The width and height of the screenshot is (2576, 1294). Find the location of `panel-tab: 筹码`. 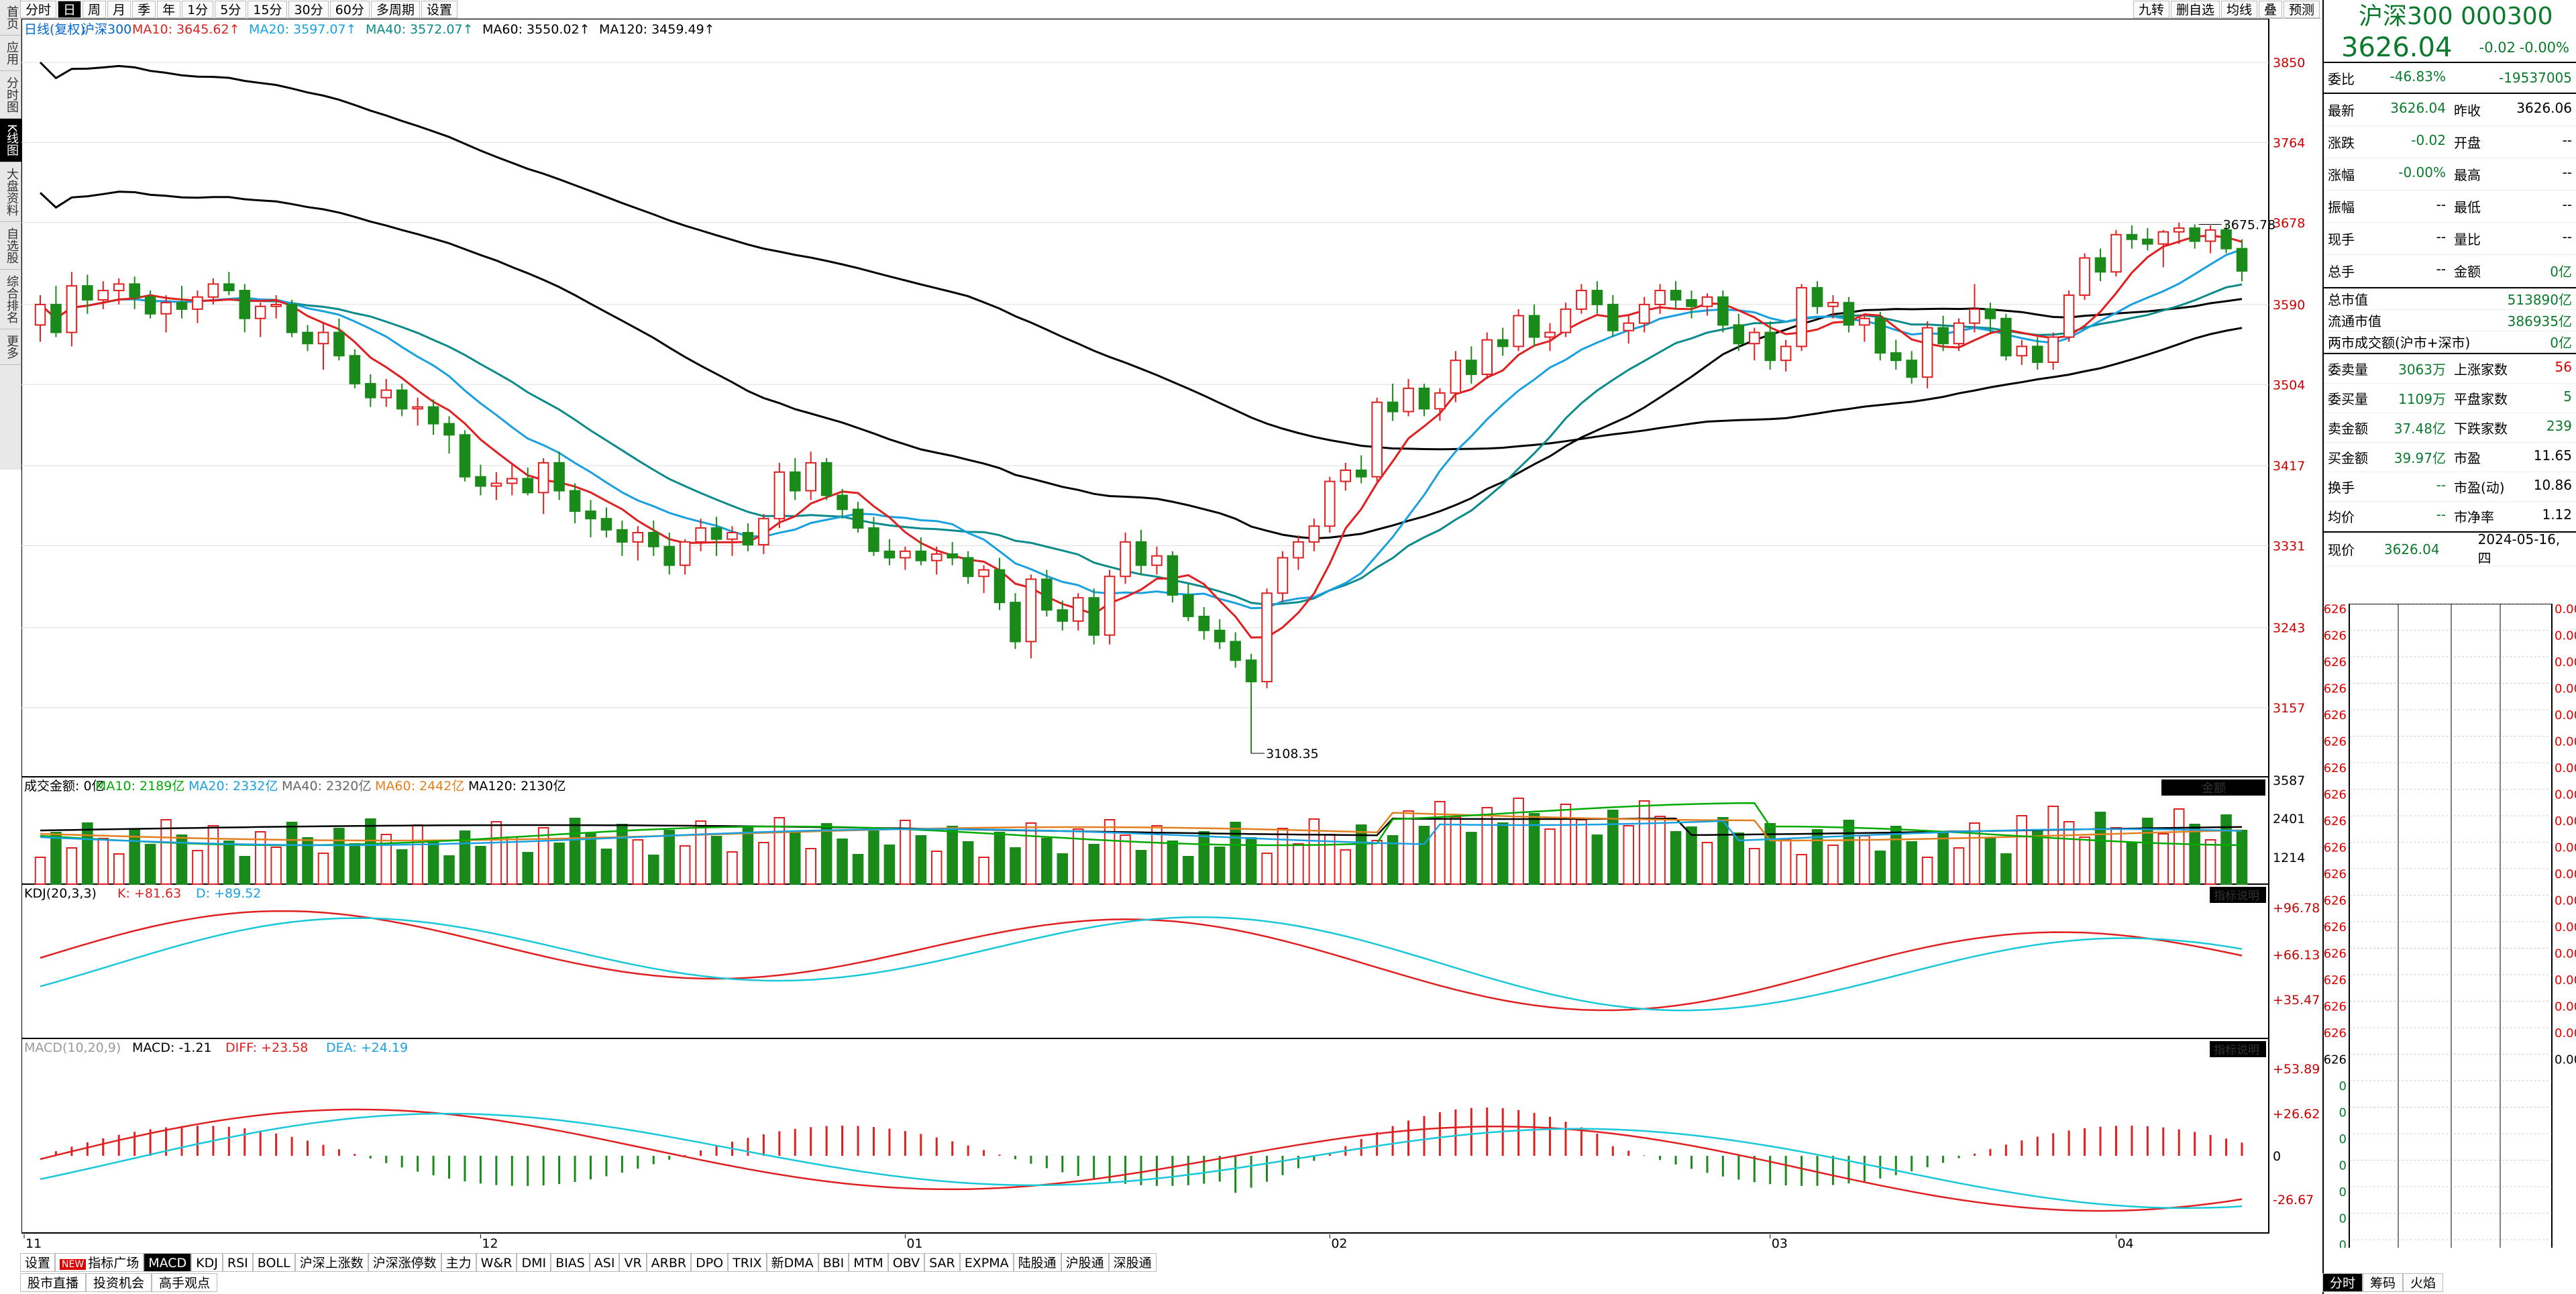

panel-tab: 筹码 is located at coordinates (2383, 1282).